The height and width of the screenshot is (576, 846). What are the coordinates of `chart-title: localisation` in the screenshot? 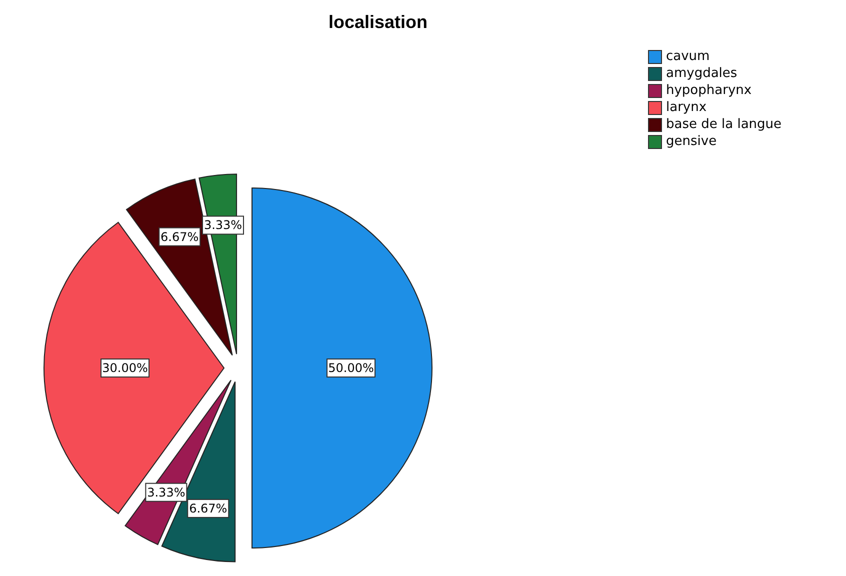 It's located at (378, 22).